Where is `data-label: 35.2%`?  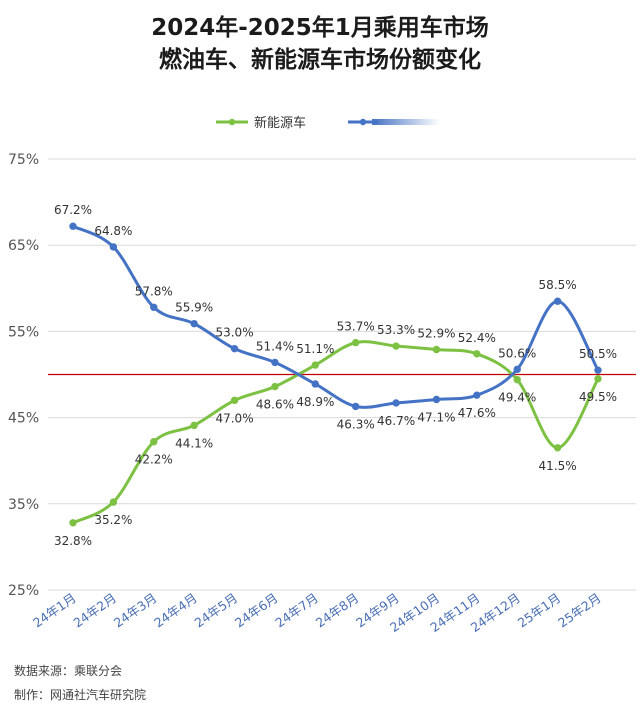 data-label: 35.2% is located at coordinates (113, 520).